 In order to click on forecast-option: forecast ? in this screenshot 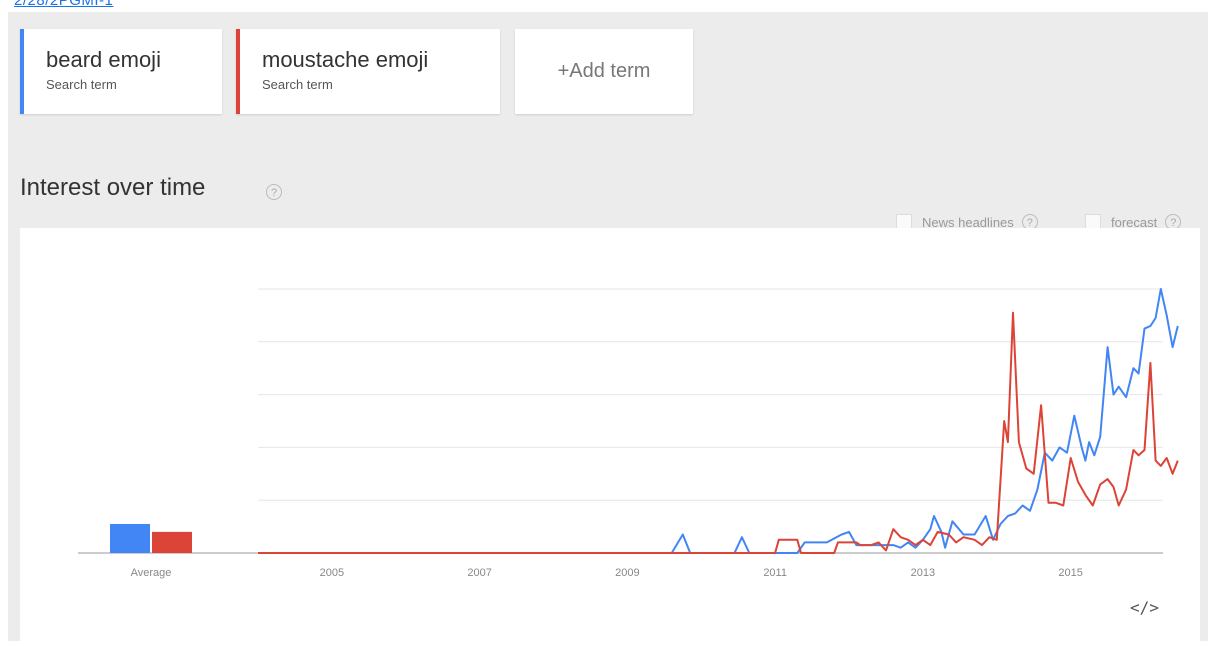, I will do `click(1133, 222)`.